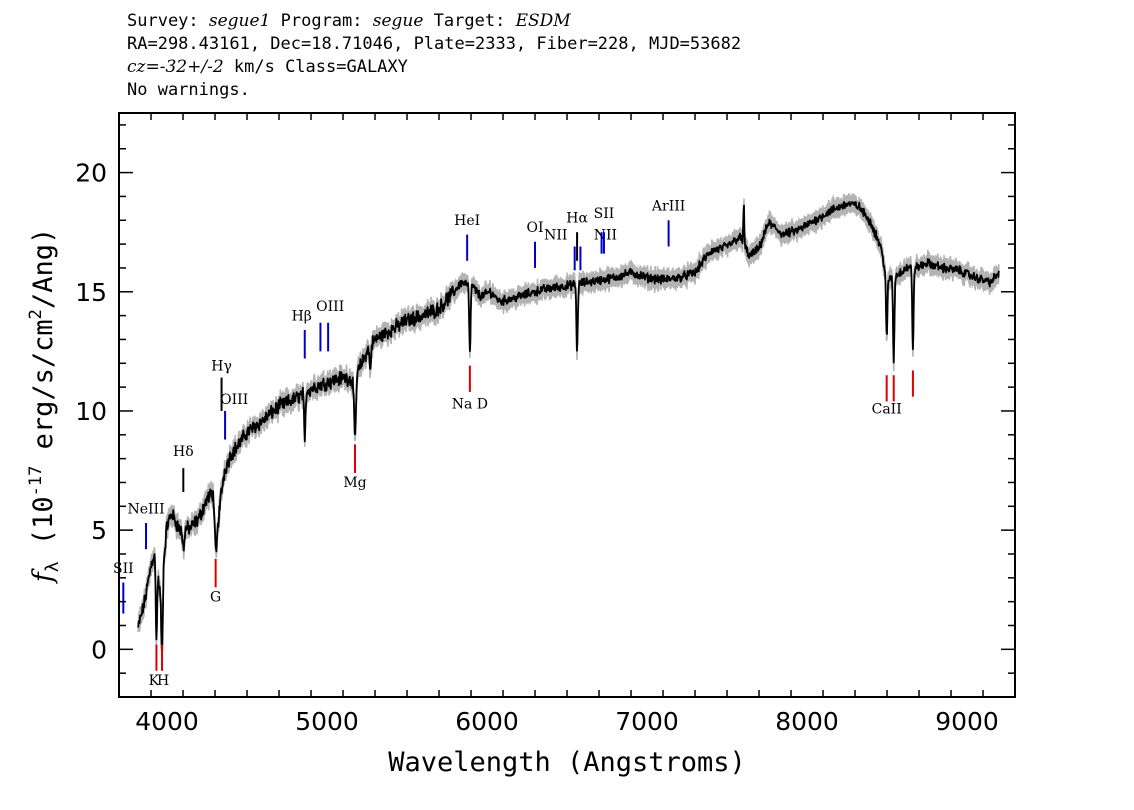 The height and width of the screenshot is (810, 1134). I want to click on y-axis-title: fλ (10-17 erg/s/cm2/Ang), so click(44, 406).